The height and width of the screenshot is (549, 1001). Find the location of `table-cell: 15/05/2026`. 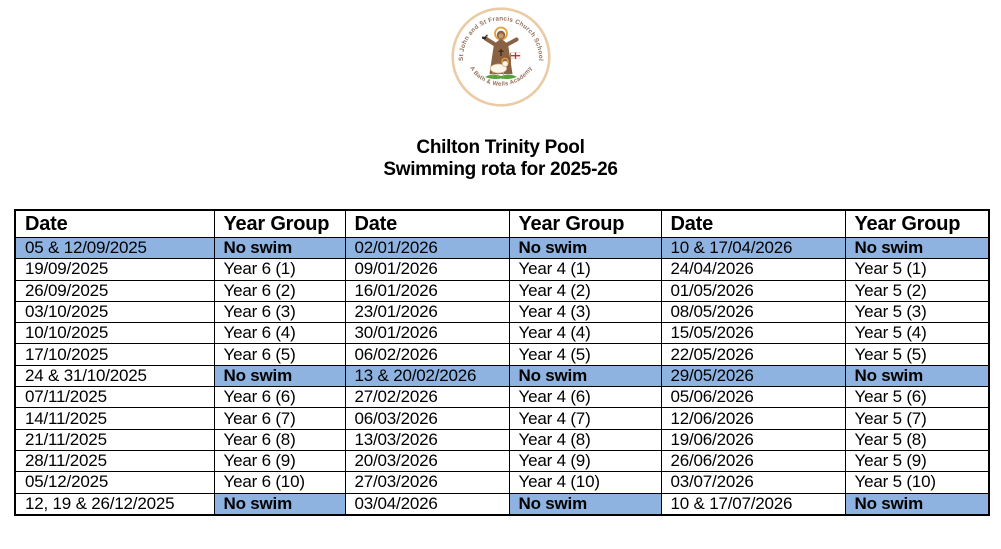

table-cell: 15/05/2026 is located at coordinates (753, 333).